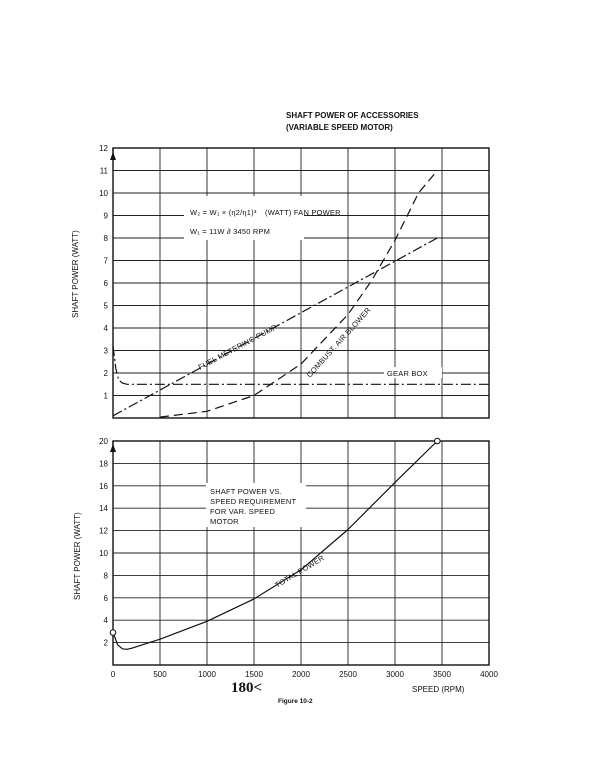 The height and width of the screenshot is (780, 612). What do you see at coordinates (238, 347) in the screenshot?
I see `label-fuel-metering-pump: FUEL METERING PUMP` at bounding box center [238, 347].